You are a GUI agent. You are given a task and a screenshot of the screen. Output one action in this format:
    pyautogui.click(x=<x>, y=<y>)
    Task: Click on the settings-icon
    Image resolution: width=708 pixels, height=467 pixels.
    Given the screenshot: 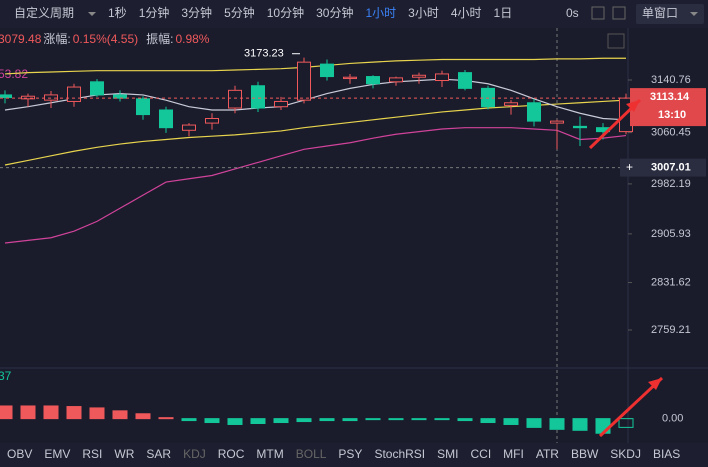 What is the action you would take?
    pyautogui.click(x=619, y=13)
    